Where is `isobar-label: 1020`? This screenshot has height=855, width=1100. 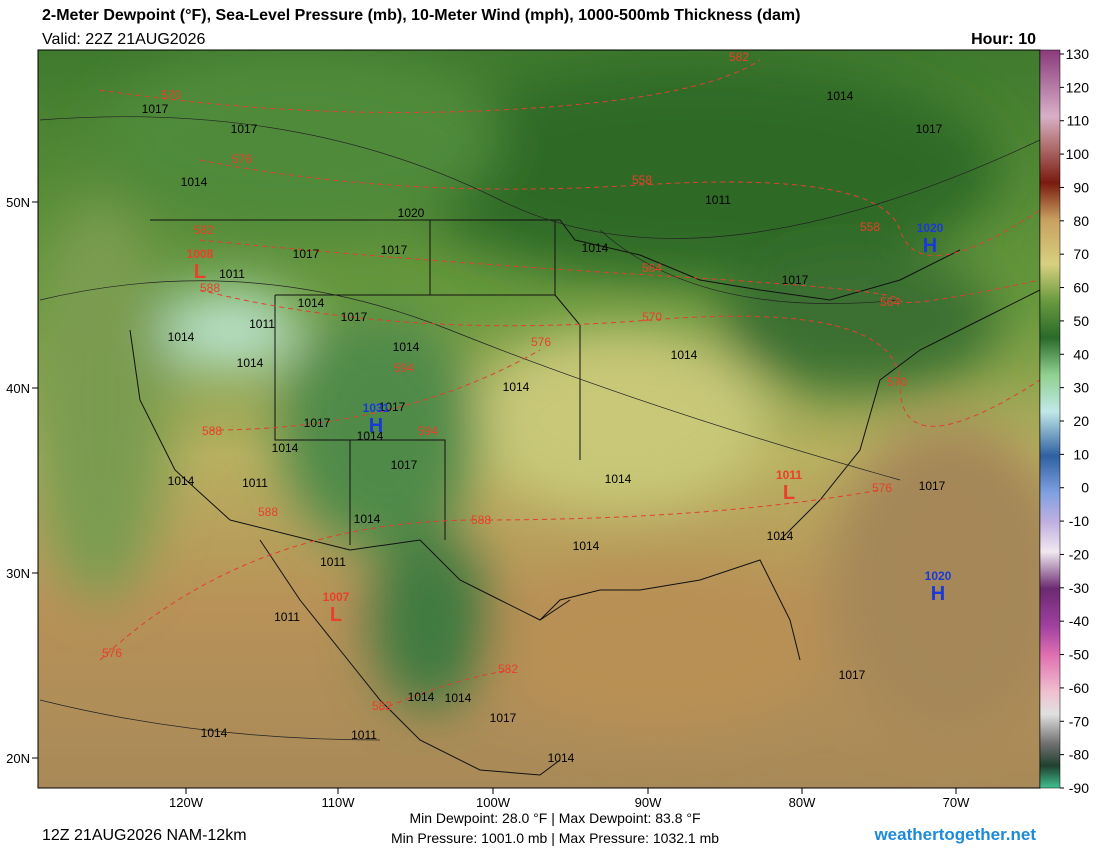 isobar-label: 1020 is located at coordinates (411, 213).